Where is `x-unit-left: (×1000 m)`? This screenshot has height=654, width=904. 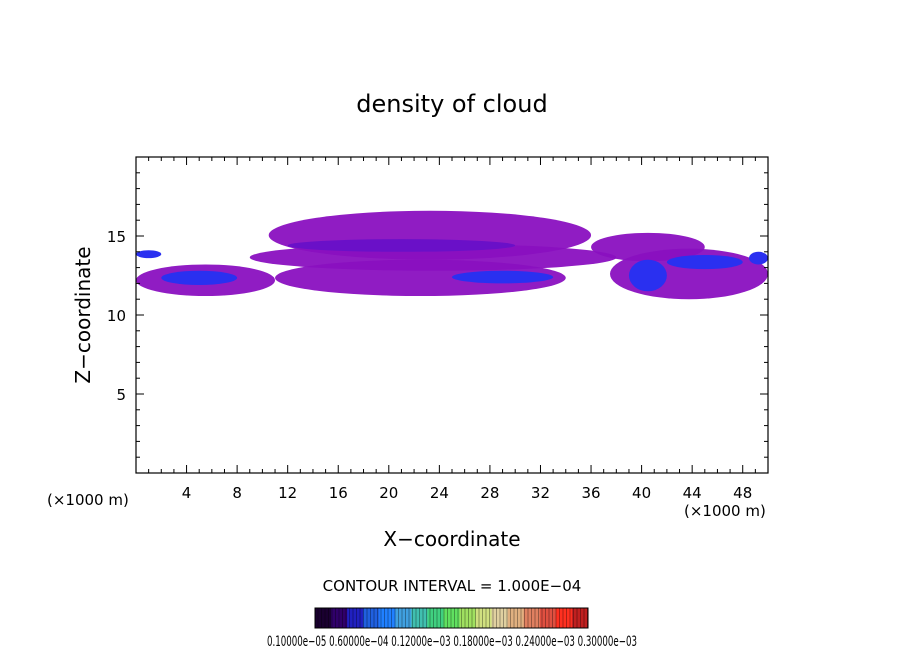
x-unit-left: (×1000 m) is located at coordinates (88, 500).